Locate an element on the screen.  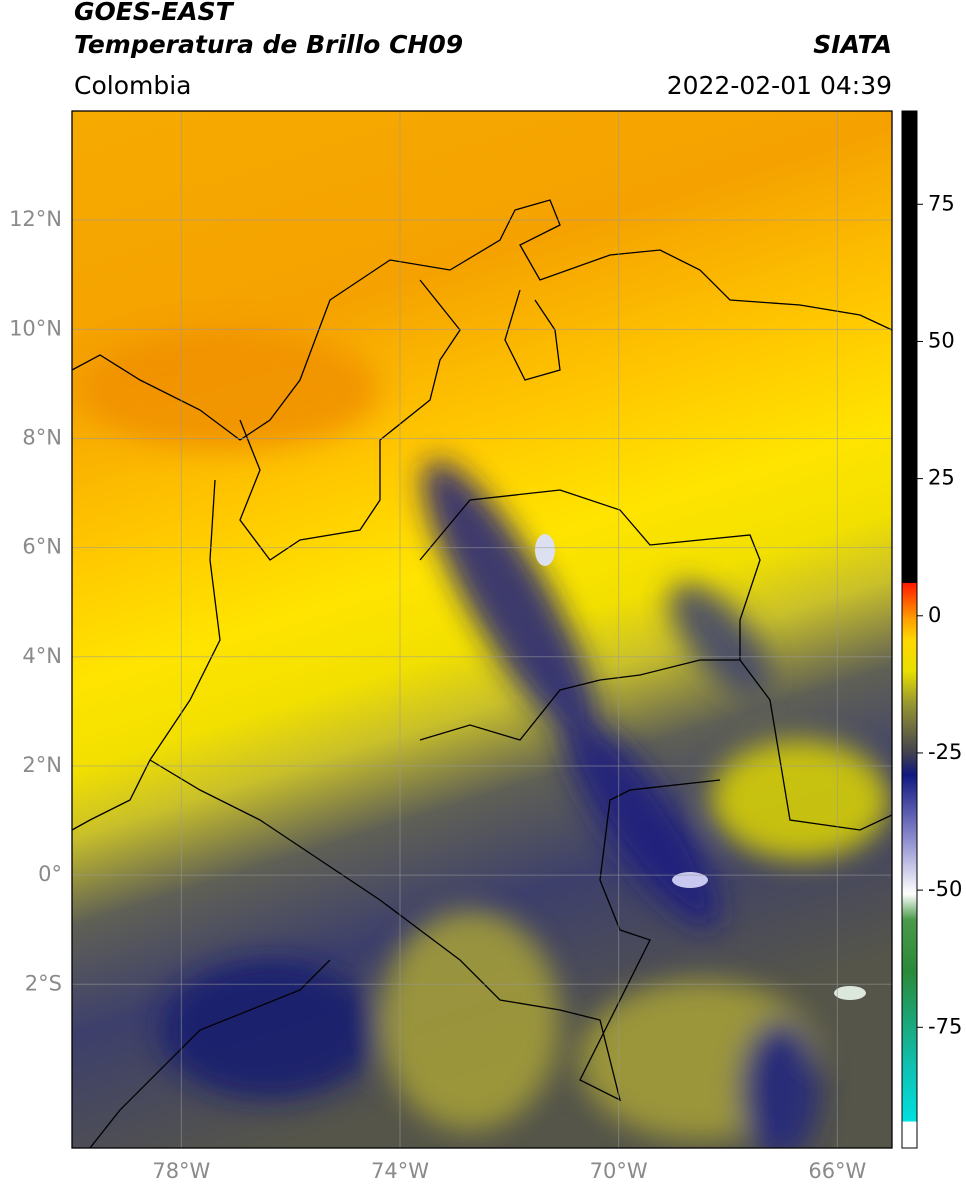
colorbar is located at coordinates (909, 629).